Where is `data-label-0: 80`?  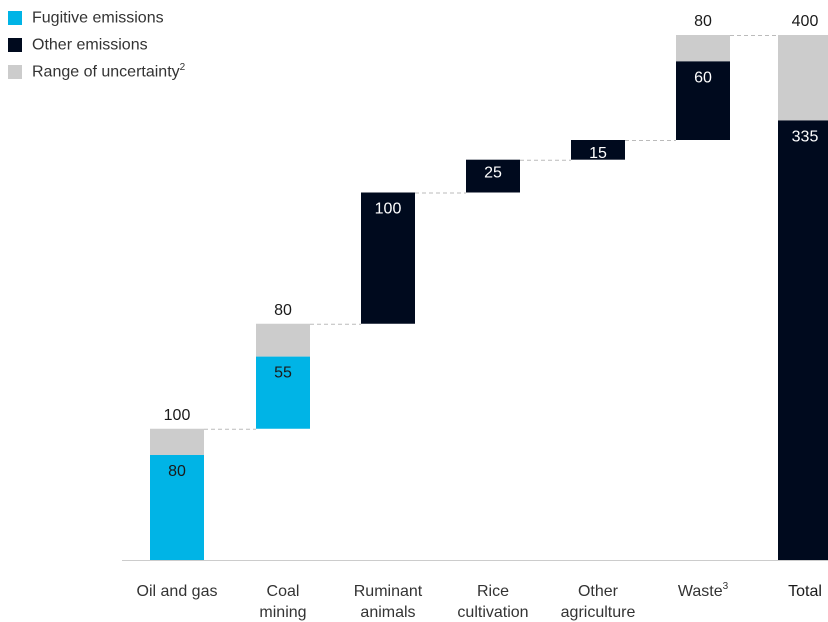 data-label-0: 80 is located at coordinates (177, 471).